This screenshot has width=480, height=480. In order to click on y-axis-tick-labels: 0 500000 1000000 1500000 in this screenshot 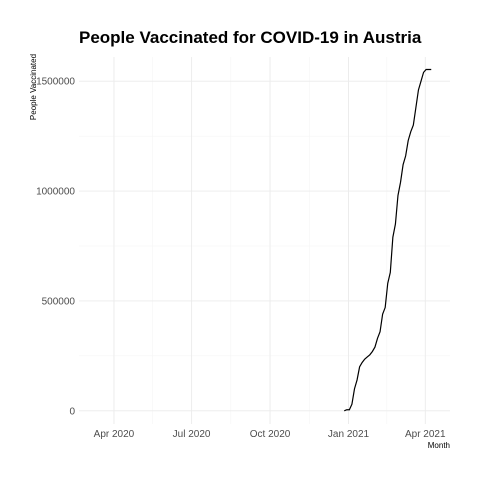, I will do `click(55, 247)`.